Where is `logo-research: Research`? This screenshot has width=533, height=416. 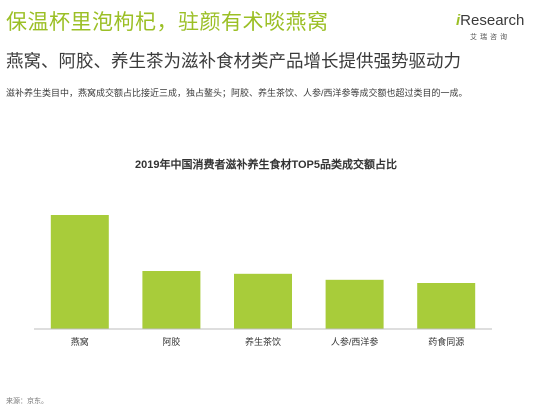 logo-research: Research is located at coordinates (492, 20).